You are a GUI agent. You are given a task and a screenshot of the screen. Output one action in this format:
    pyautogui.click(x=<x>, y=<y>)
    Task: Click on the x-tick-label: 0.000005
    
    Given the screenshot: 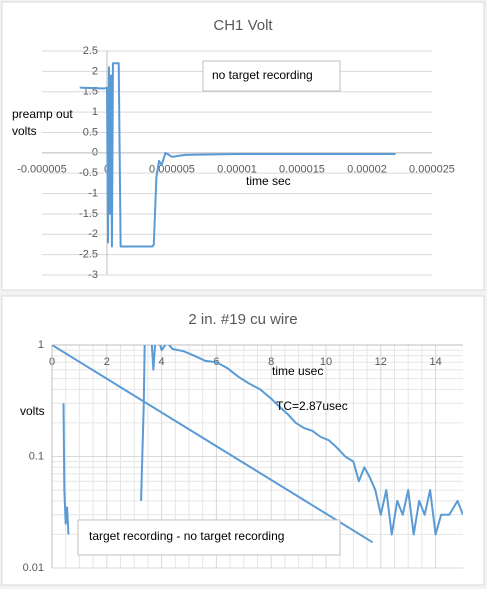 What is the action you would take?
    pyautogui.click(x=172, y=170)
    